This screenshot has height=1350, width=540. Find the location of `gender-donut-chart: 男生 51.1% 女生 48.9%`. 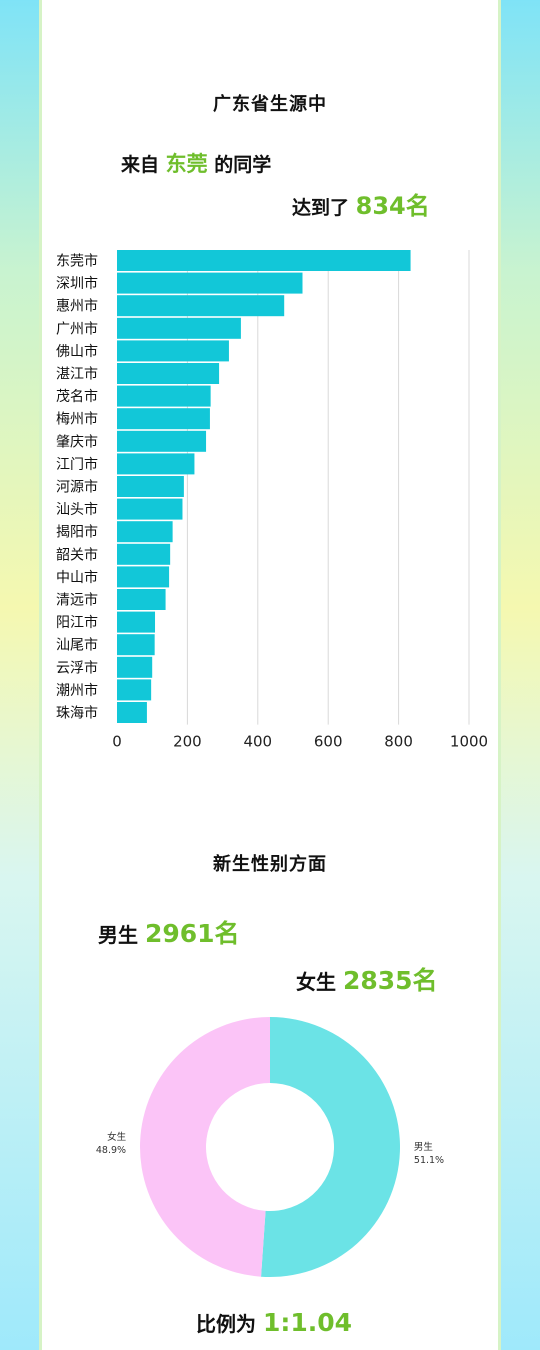

gender-donut-chart: 男生 51.1% 女生 48.9% is located at coordinates (270, 1147).